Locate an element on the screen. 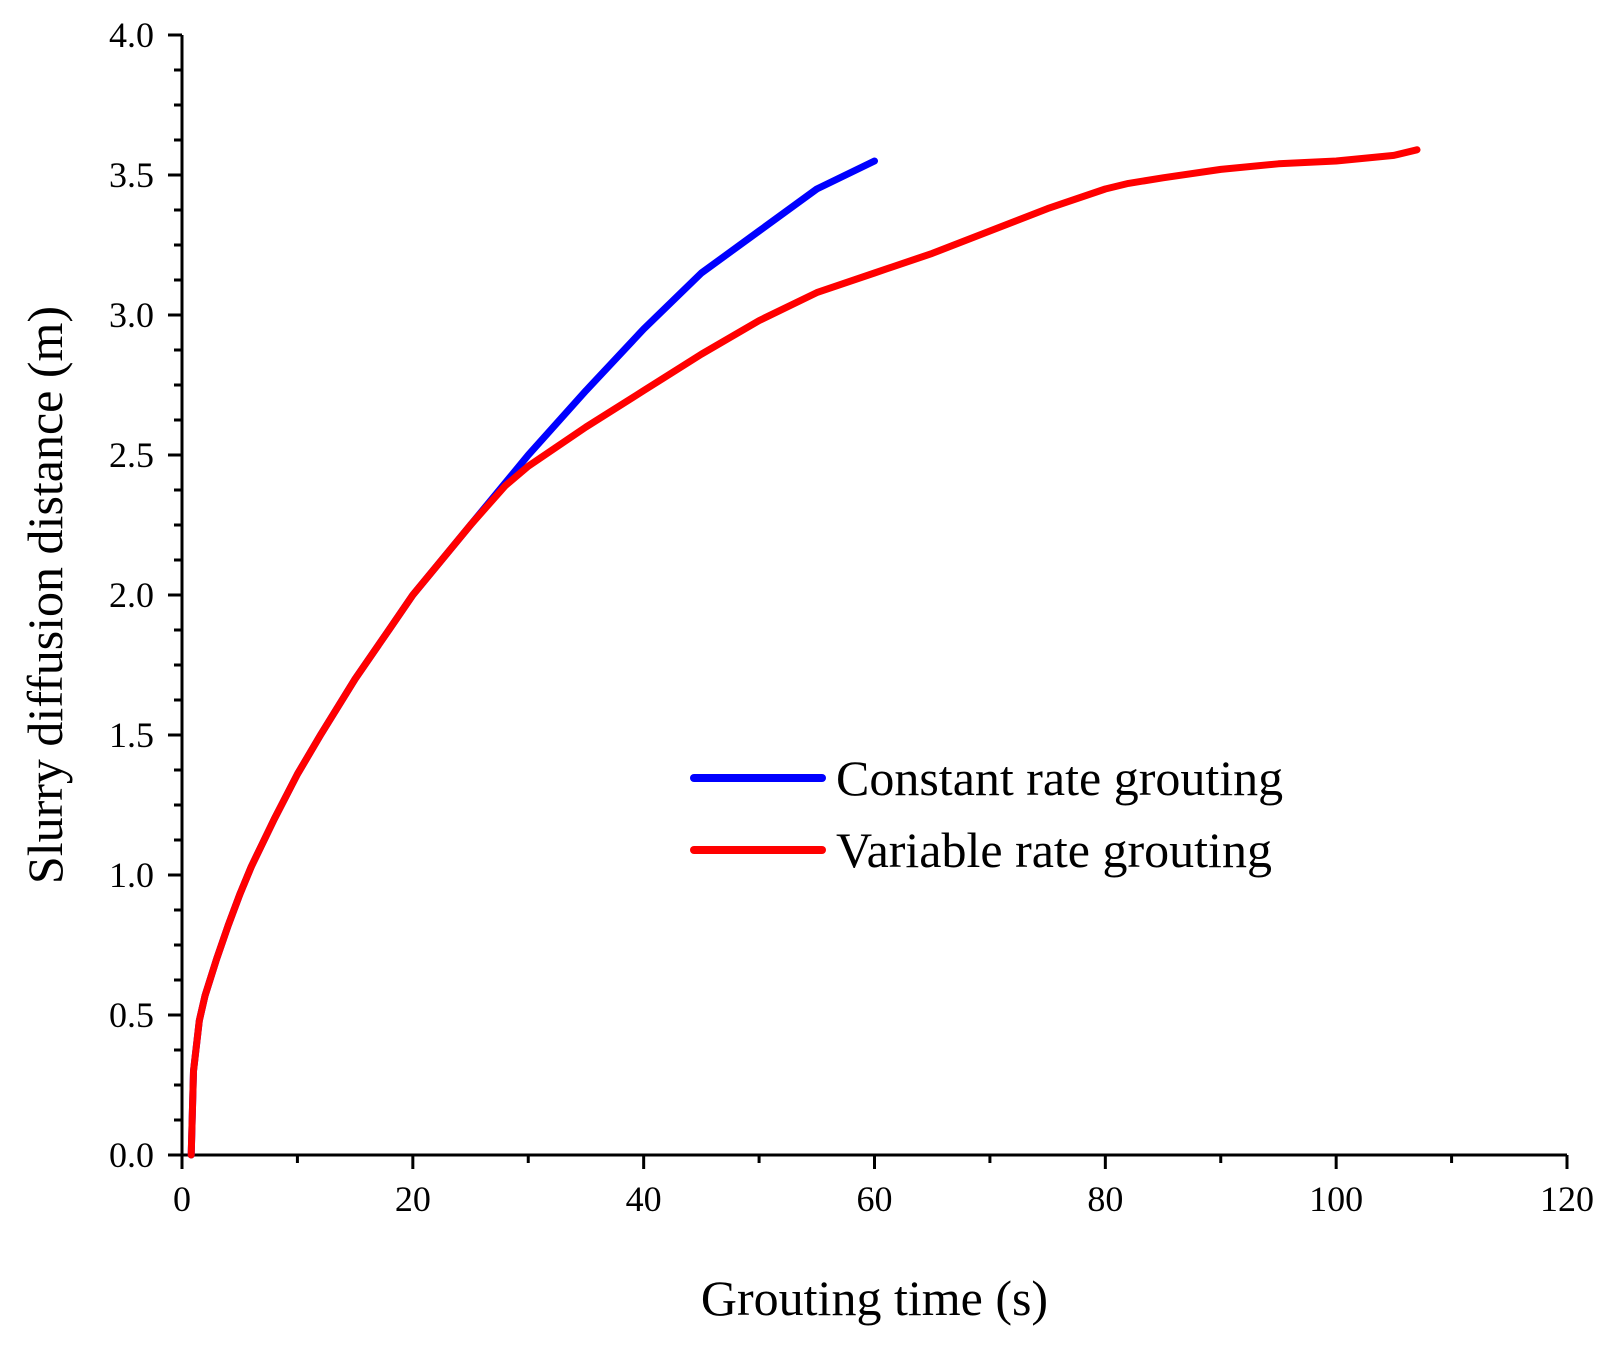  x-tick-label: 40 is located at coordinates (644, 1199).